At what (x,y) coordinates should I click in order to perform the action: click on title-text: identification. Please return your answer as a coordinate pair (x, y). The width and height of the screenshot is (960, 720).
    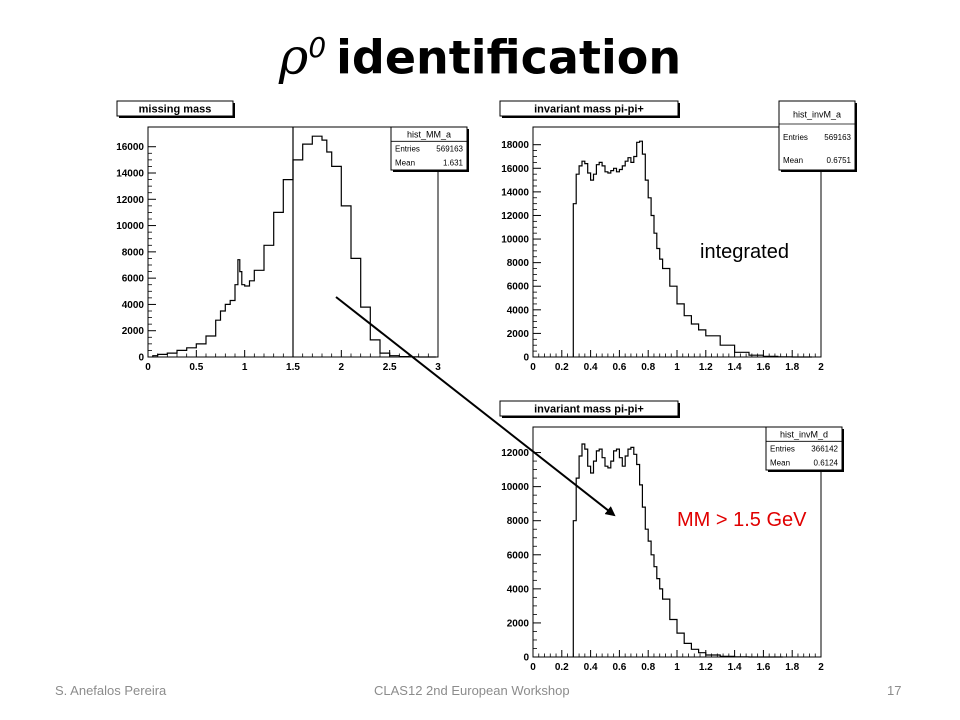
    Looking at the image, I should click on (509, 57).